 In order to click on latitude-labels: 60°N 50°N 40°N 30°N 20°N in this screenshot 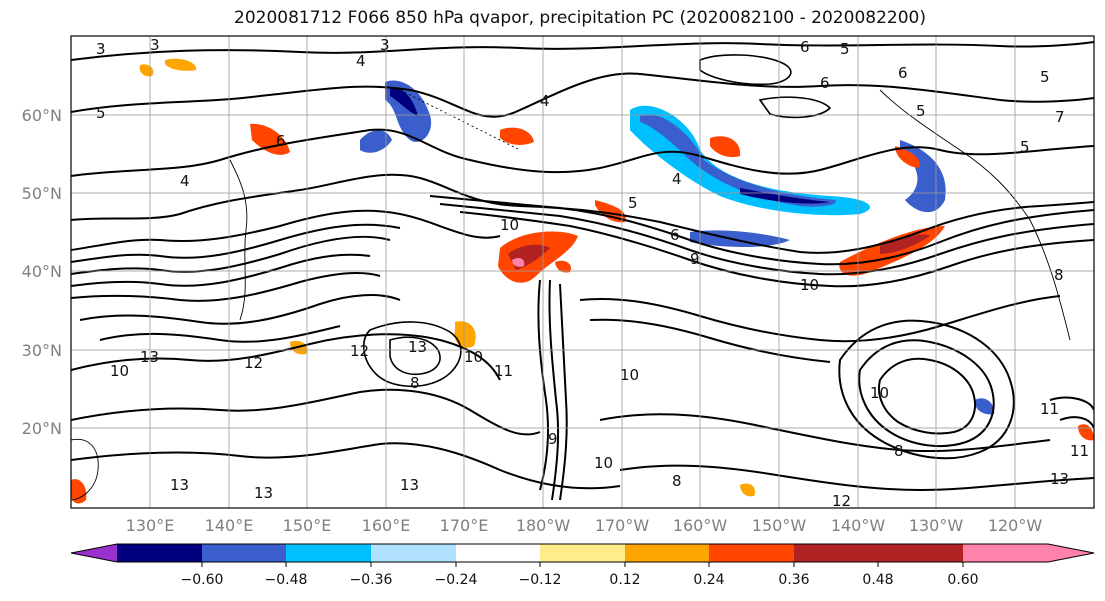, I will do `click(42, 272)`.